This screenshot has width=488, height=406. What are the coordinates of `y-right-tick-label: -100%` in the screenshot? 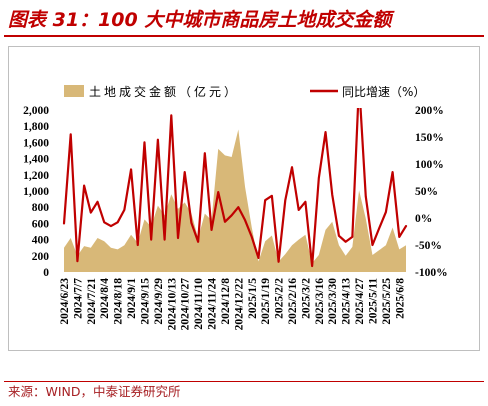 It's located at (431, 273).